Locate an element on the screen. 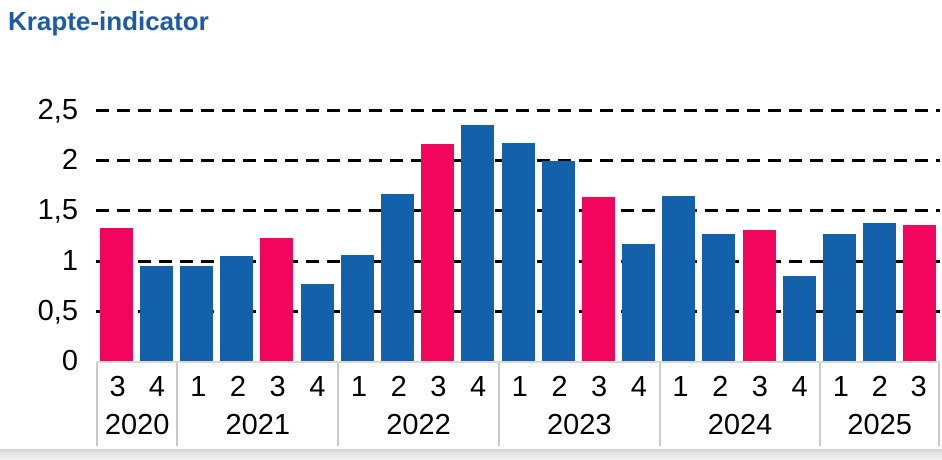 This screenshot has width=942, height=460. bar-2023-Q1 is located at coordinates (518, 252).